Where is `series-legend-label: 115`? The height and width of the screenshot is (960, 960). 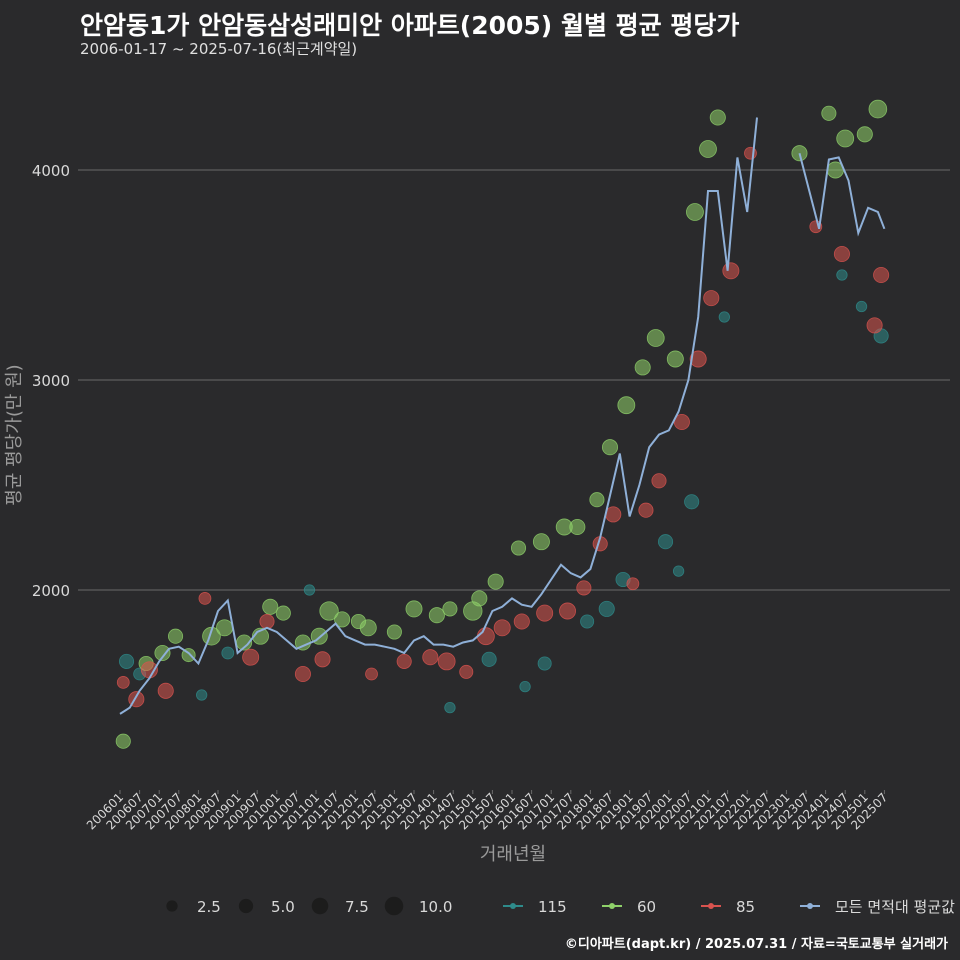 series-legend-label: 115 is located at coordinates (552, 907).